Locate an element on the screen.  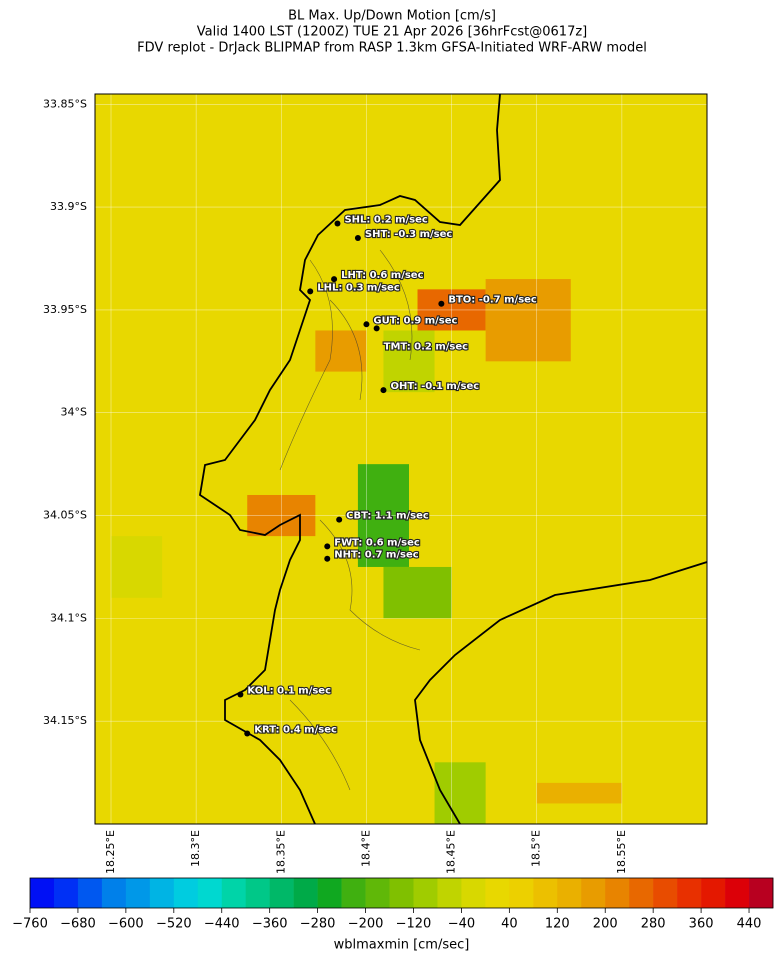
colorbar-tick-label: 120 is located at coordinates (557, 924).